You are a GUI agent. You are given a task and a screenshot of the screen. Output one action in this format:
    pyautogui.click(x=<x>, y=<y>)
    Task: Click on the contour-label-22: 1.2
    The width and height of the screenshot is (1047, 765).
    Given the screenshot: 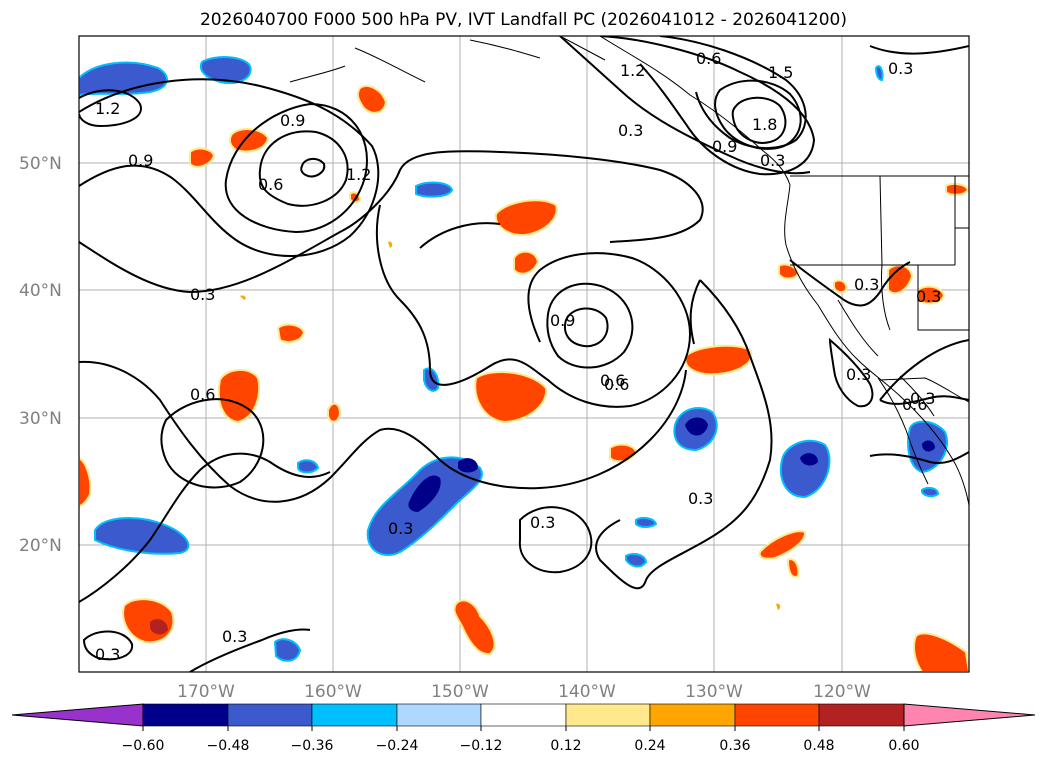 What is the action you would take?
    pyautogui.click(x=632, y=70)
    